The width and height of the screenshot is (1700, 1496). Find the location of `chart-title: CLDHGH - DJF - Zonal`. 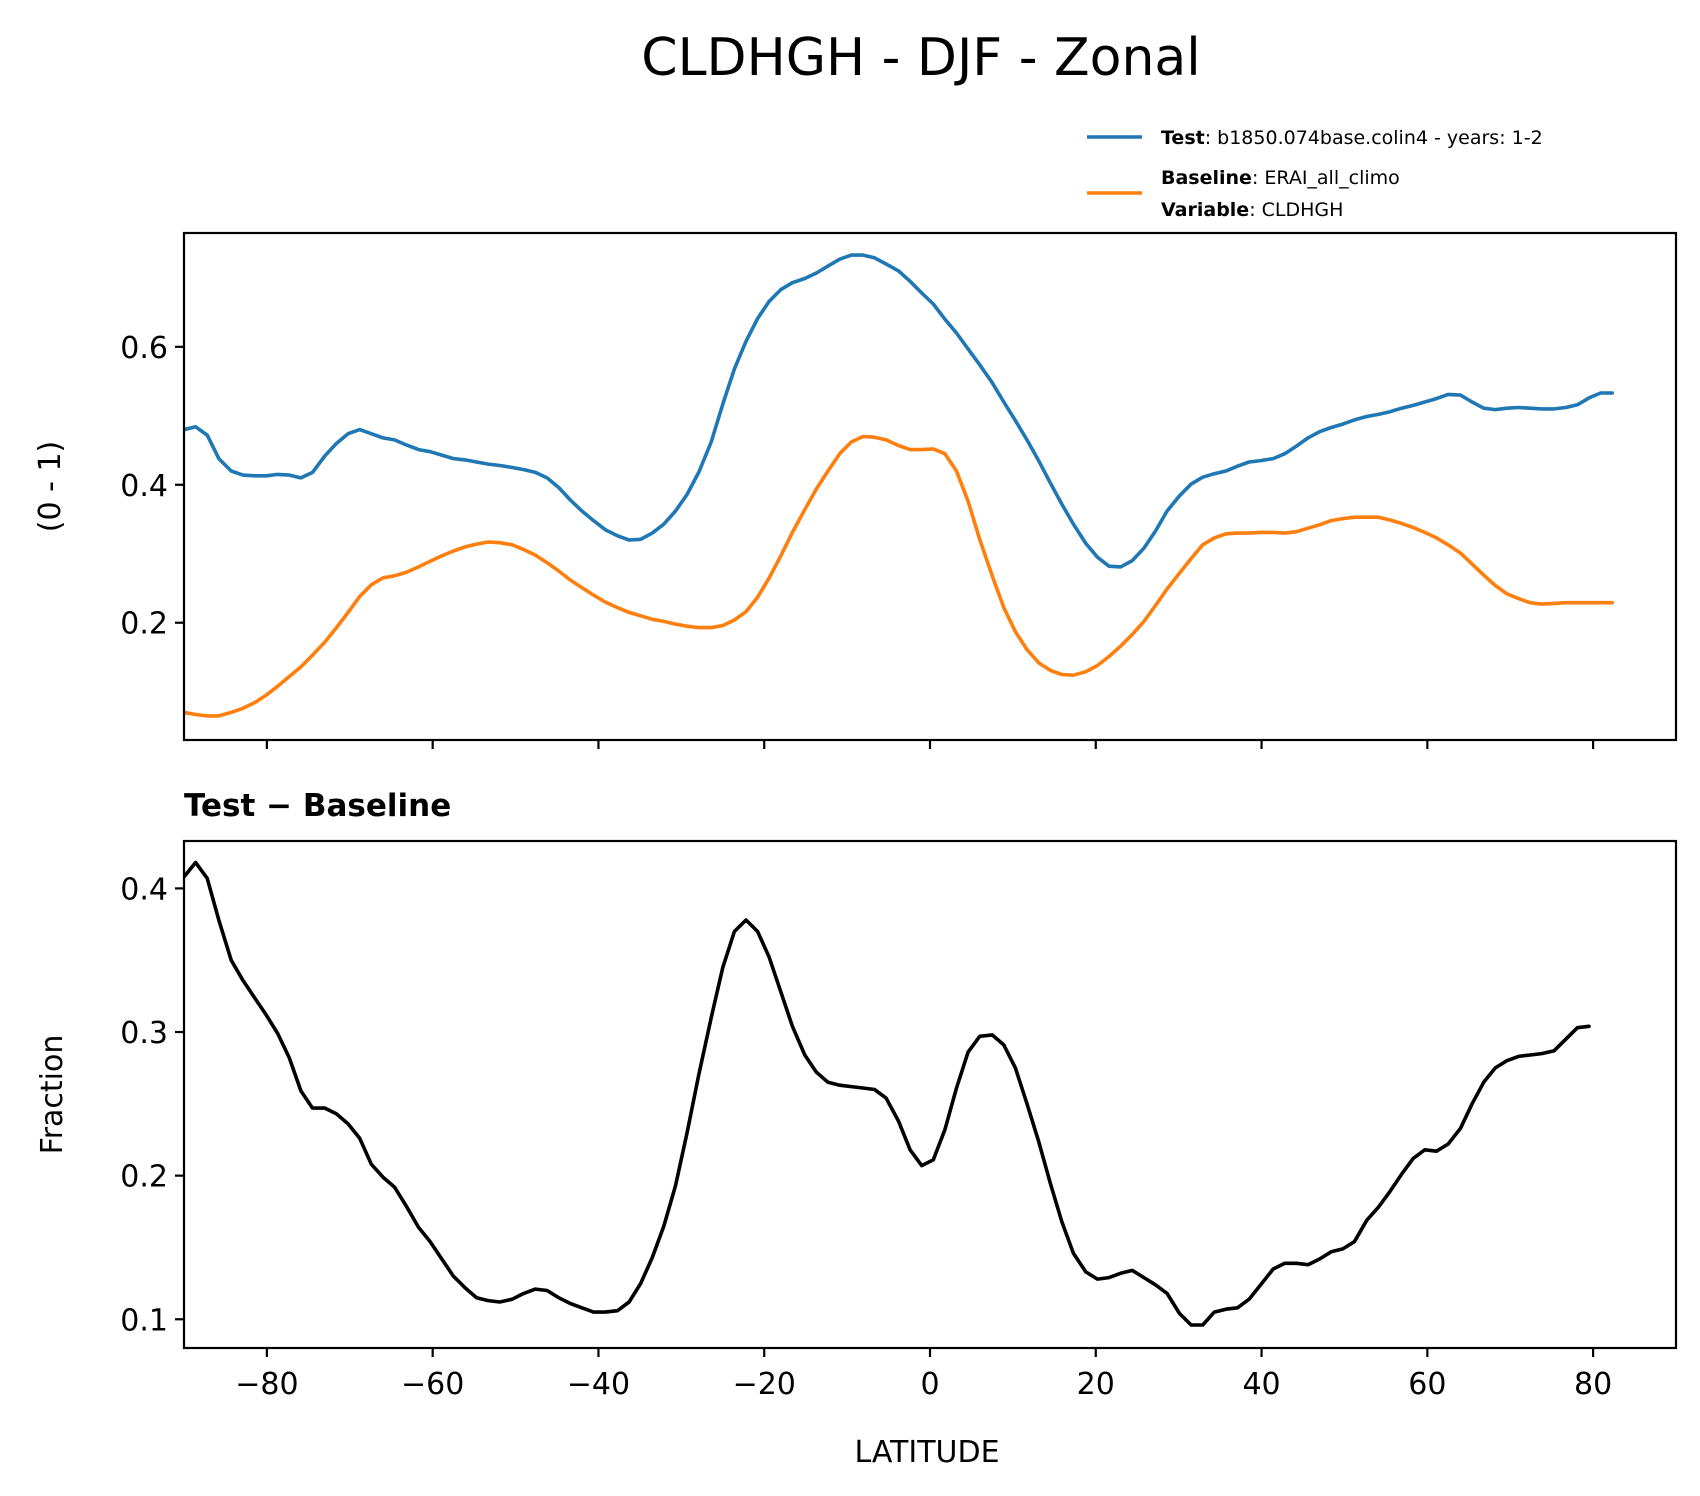

chart-title: CLDHGH - DJF - Zonal is located at coordinates (920, 58).